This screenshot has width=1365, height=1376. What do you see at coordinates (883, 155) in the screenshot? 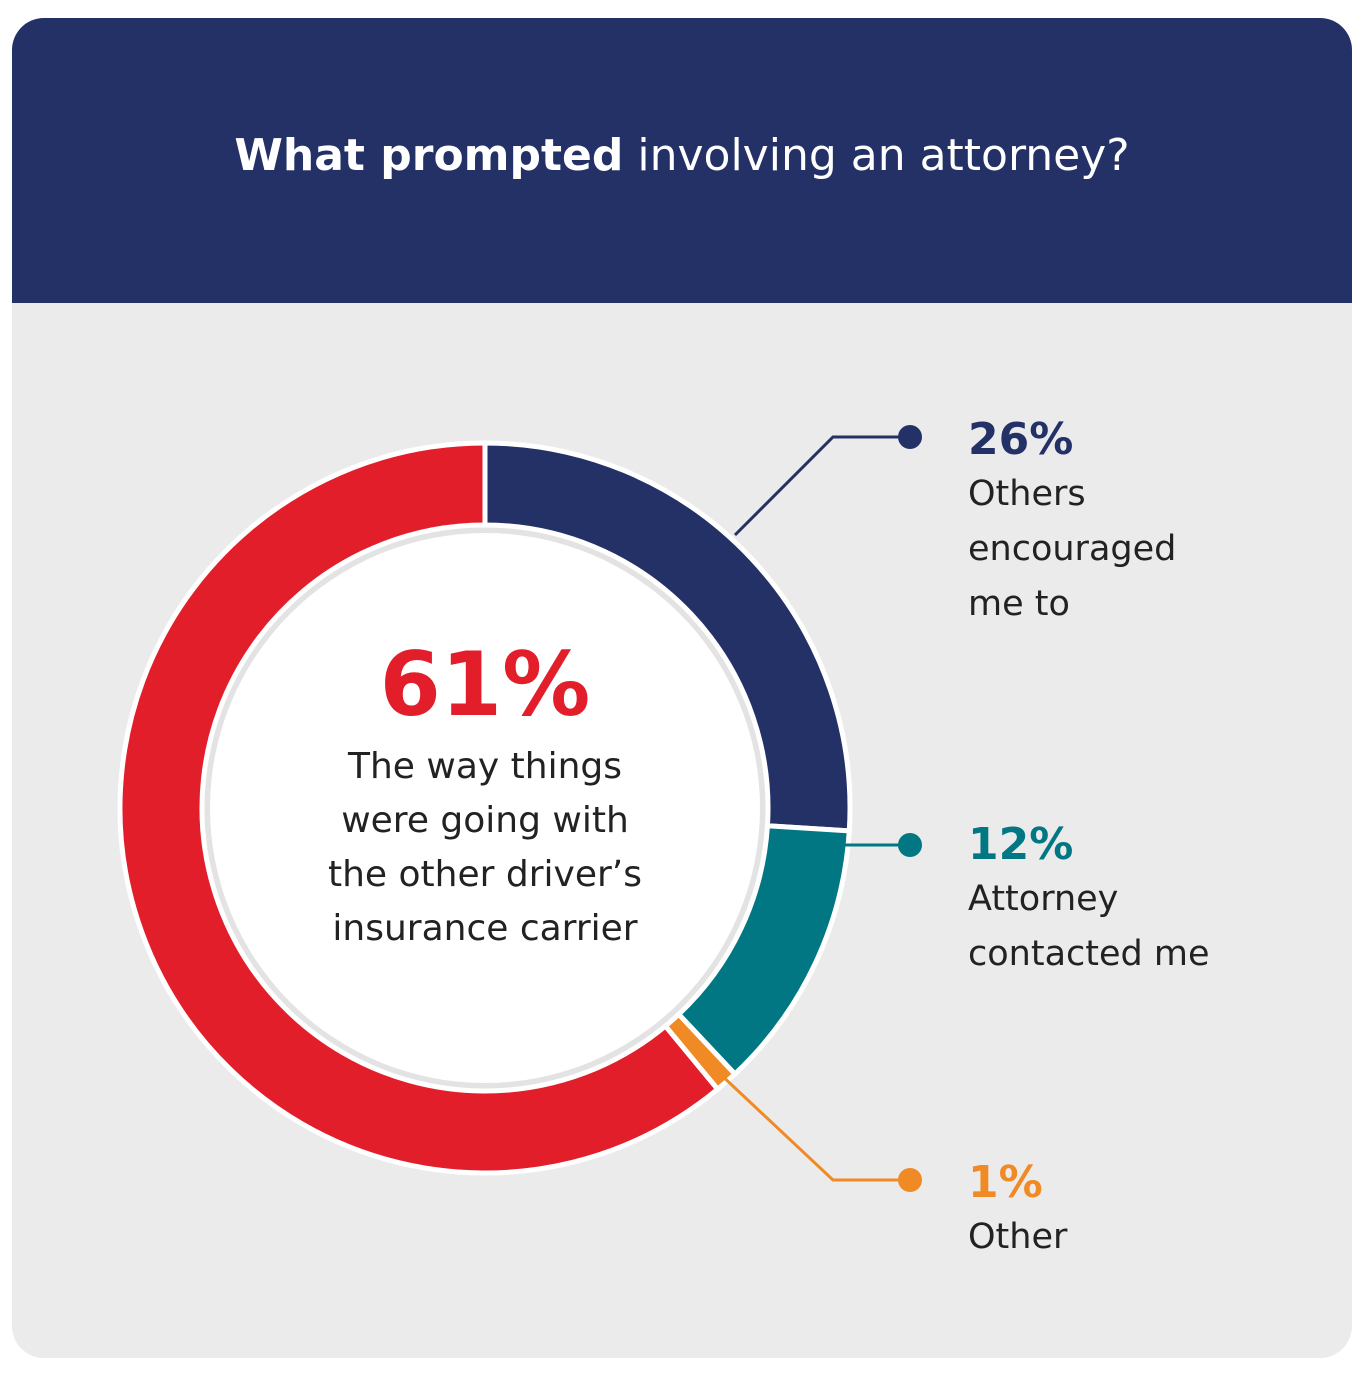
I see `title-regular: involving an attorney?` at bounding box center [883, 155].